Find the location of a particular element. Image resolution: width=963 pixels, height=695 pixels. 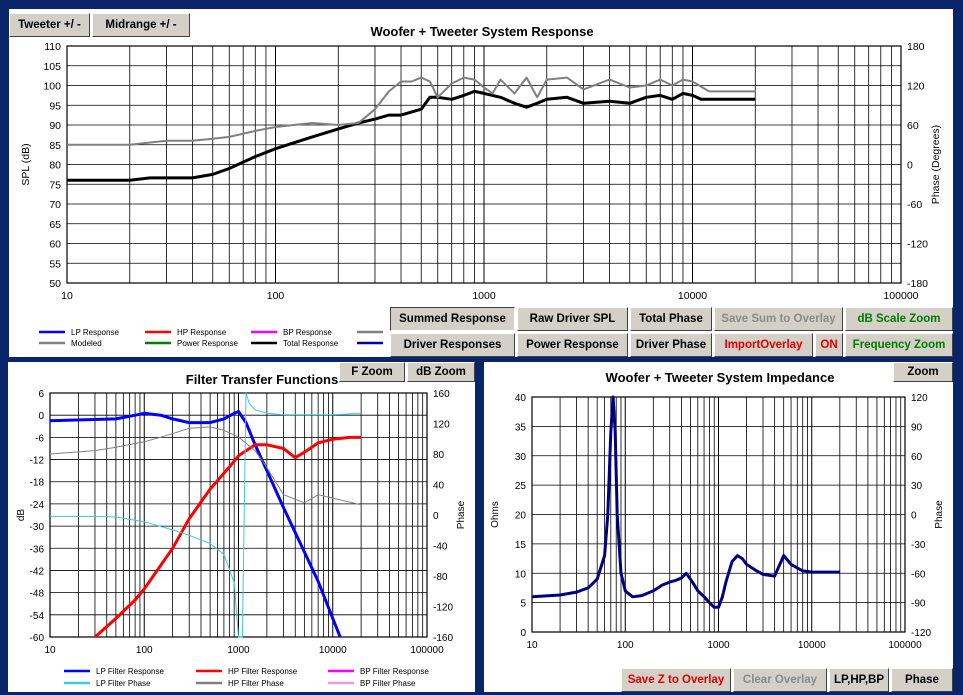

f-zoom-button: F Zoom is located at coordinates (372, 372).